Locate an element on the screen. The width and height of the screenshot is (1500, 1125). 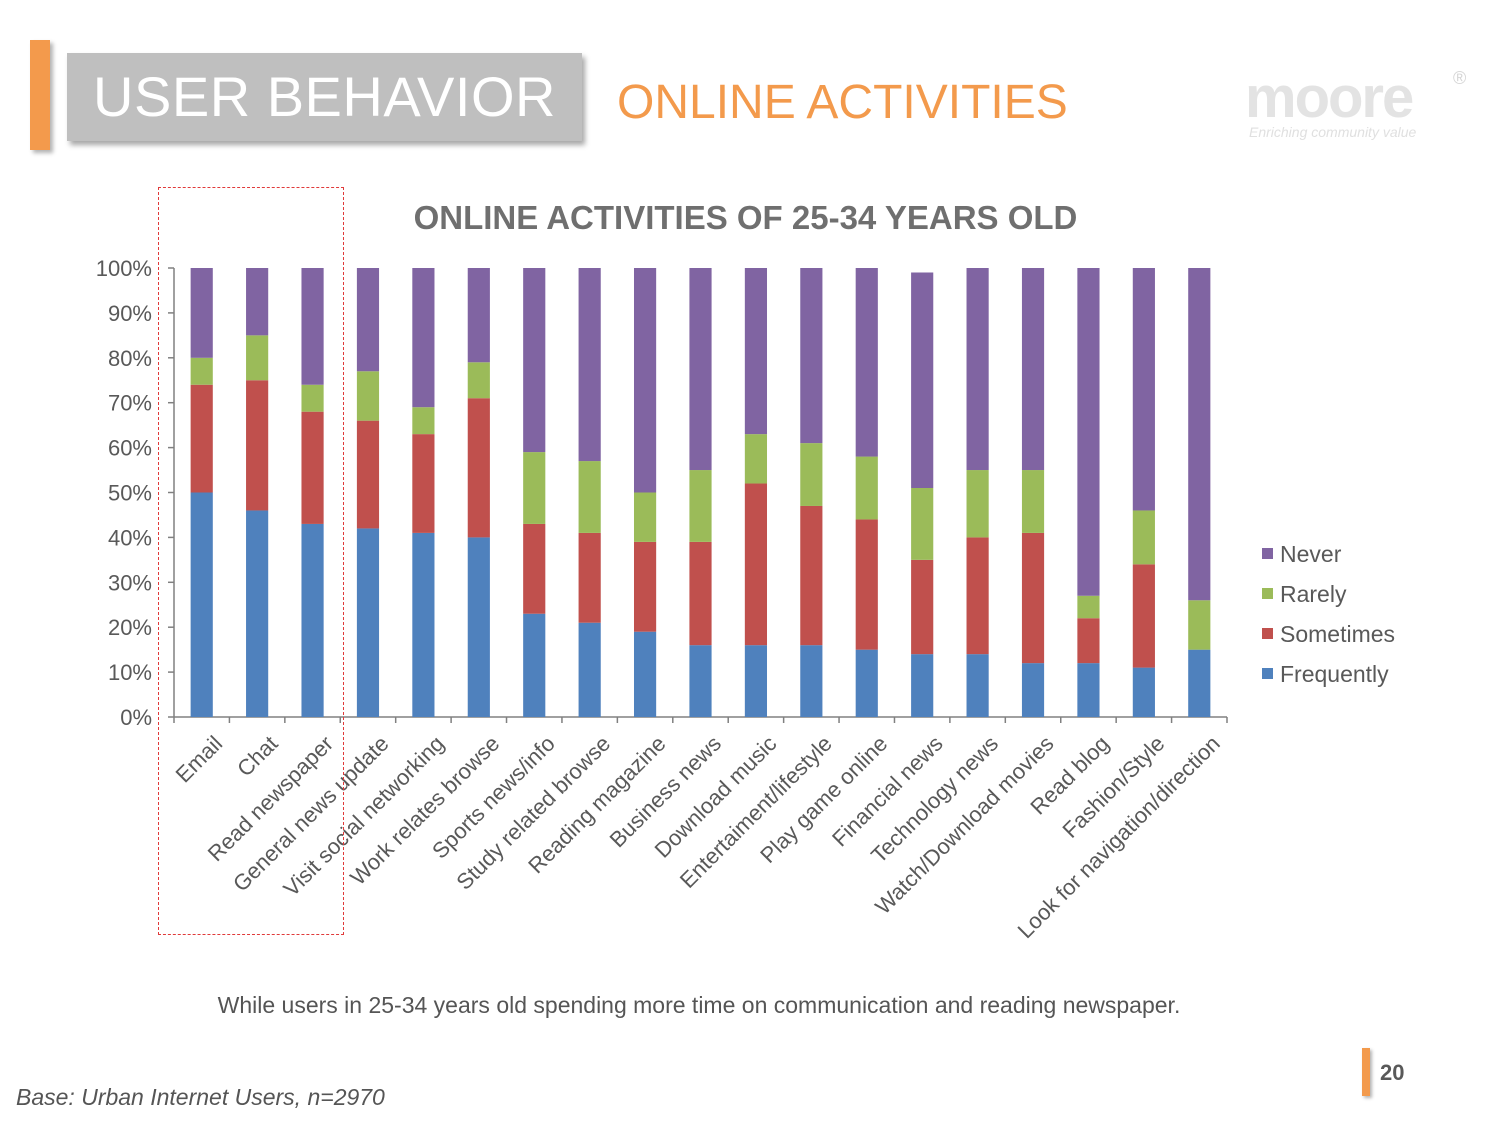
logo-wordmark: moore is located at coordinates (1329, 97).